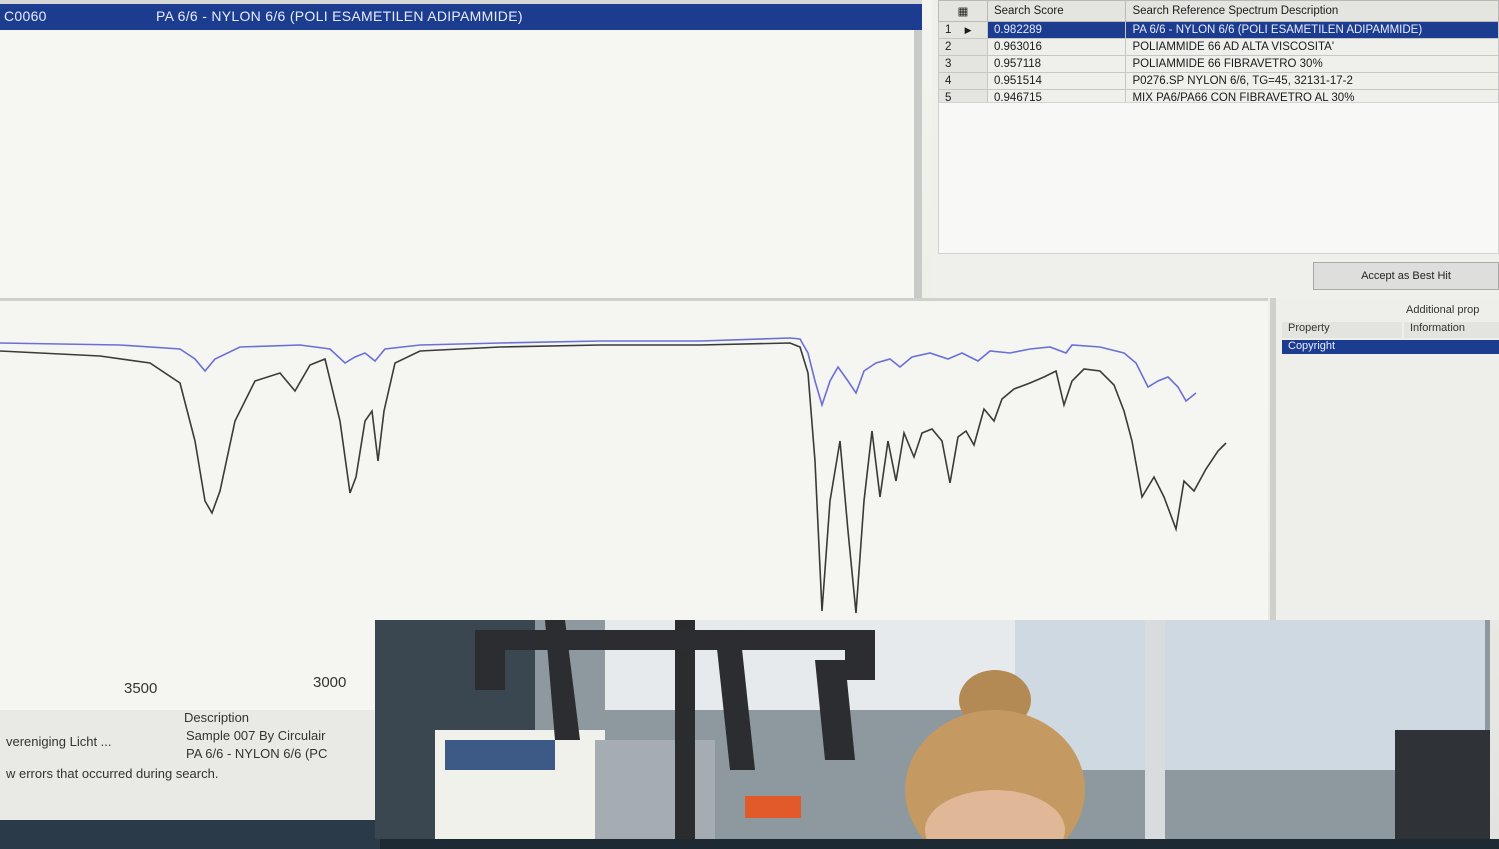 The width and height of the screenshot is (1499, 849). I want to click on results-empty-area, so click(1218, 178).